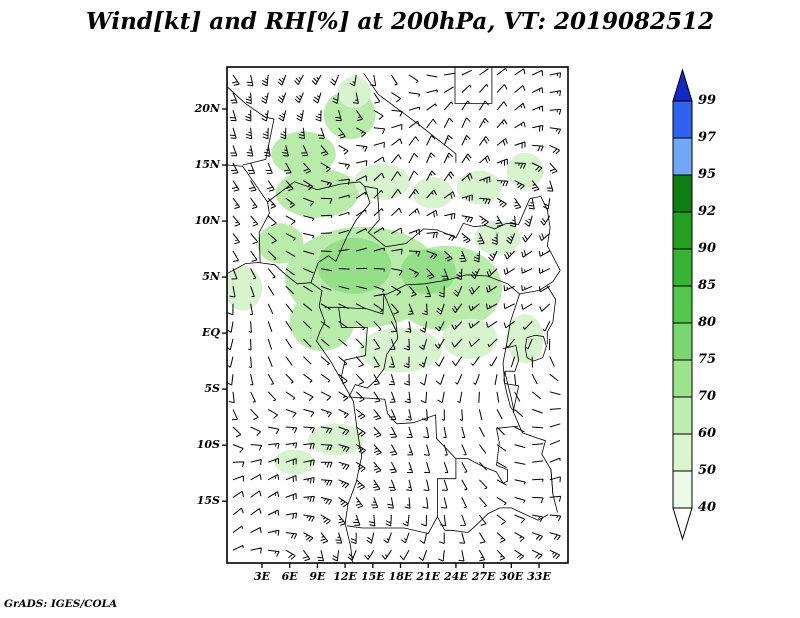 This screenshot has width=800, height=618. What do you see at coordinates (345, 576) in the screenshot?
I see `lon-tick-12E: 12E` at bounding box center [345, 576].